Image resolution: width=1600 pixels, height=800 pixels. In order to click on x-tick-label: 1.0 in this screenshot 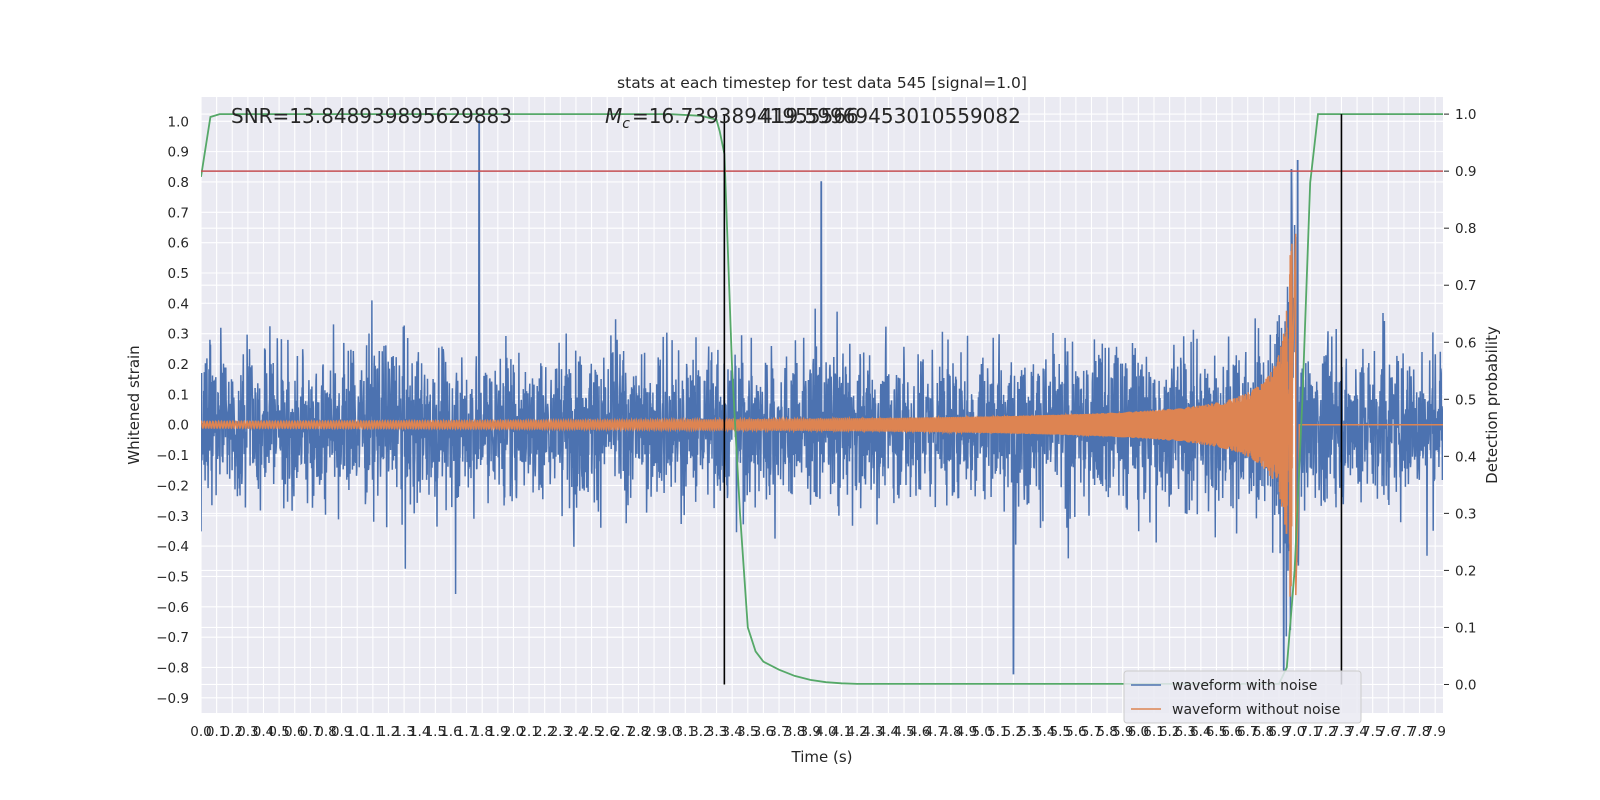, I will do `click(356, 732)`.